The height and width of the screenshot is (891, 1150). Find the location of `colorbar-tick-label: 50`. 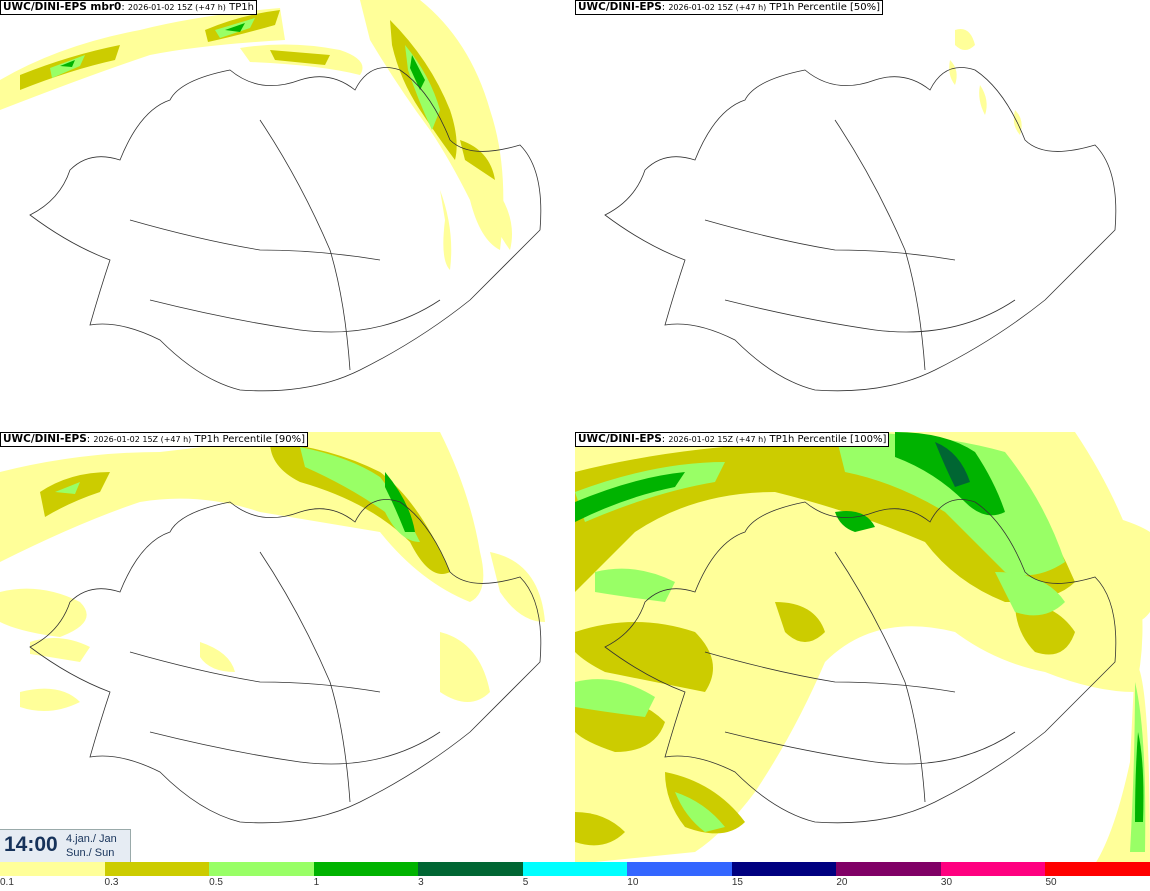

colorbar-tick-label: 50 is located at coordinates (1051, 882).